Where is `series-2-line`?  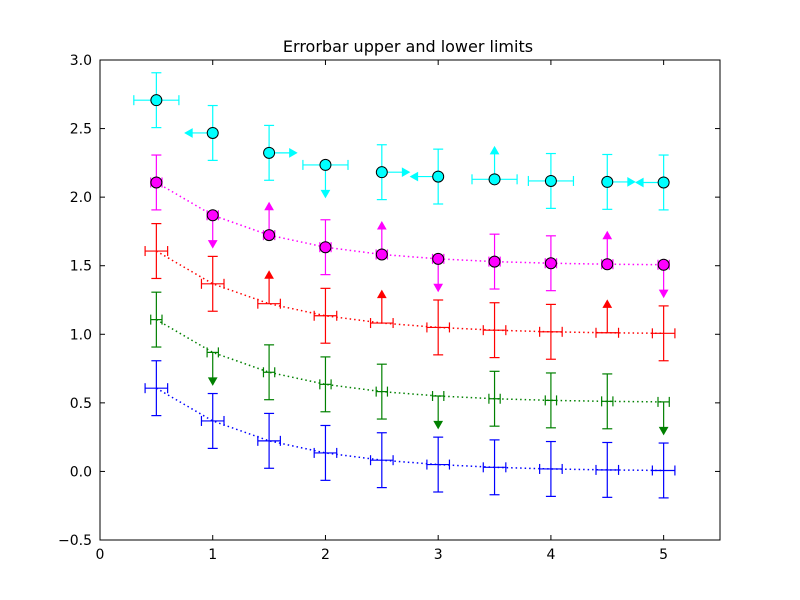 series-2-line is located at coordinates (409, 292).